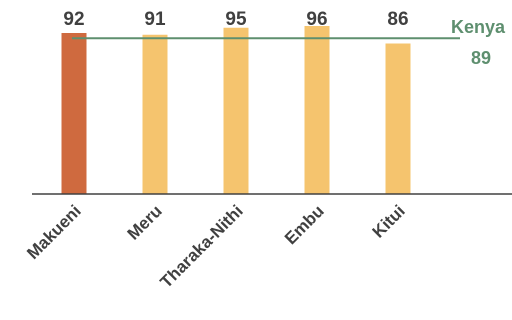  I want to click on value-label-embu: 96, so click(316, 19).